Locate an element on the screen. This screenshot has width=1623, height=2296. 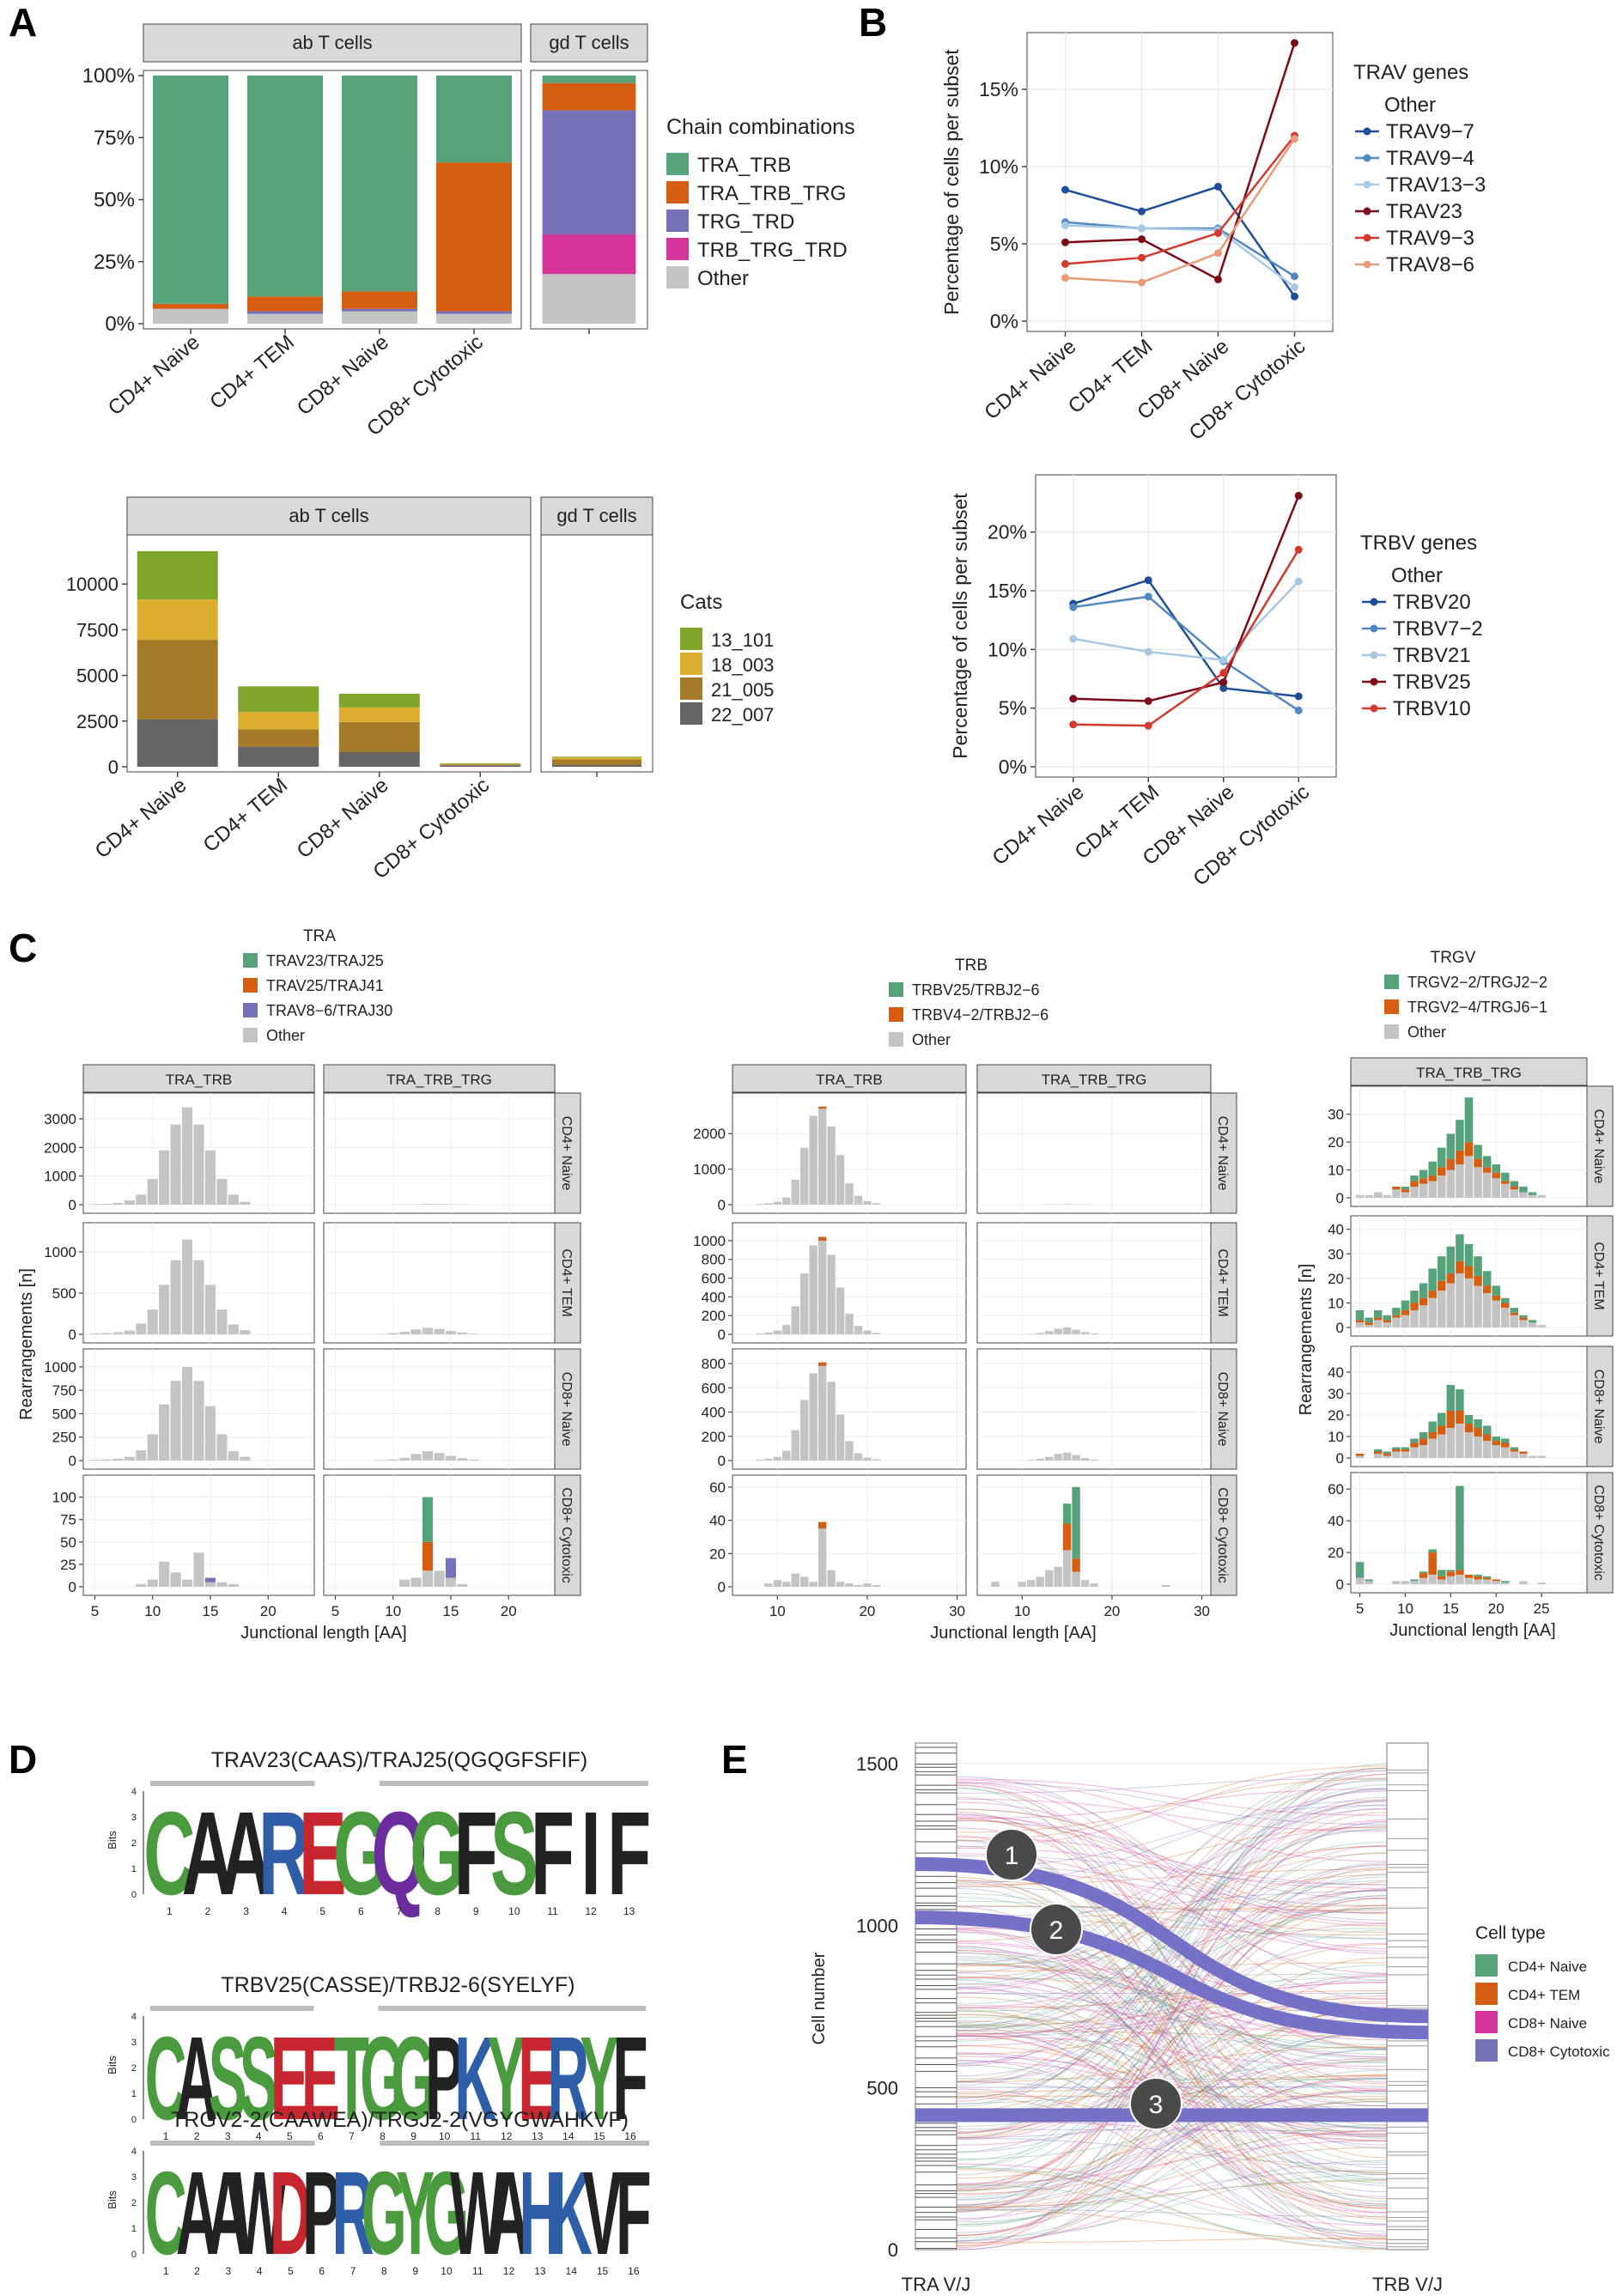
logo-residue: H is located at coordinates (540, 2214).